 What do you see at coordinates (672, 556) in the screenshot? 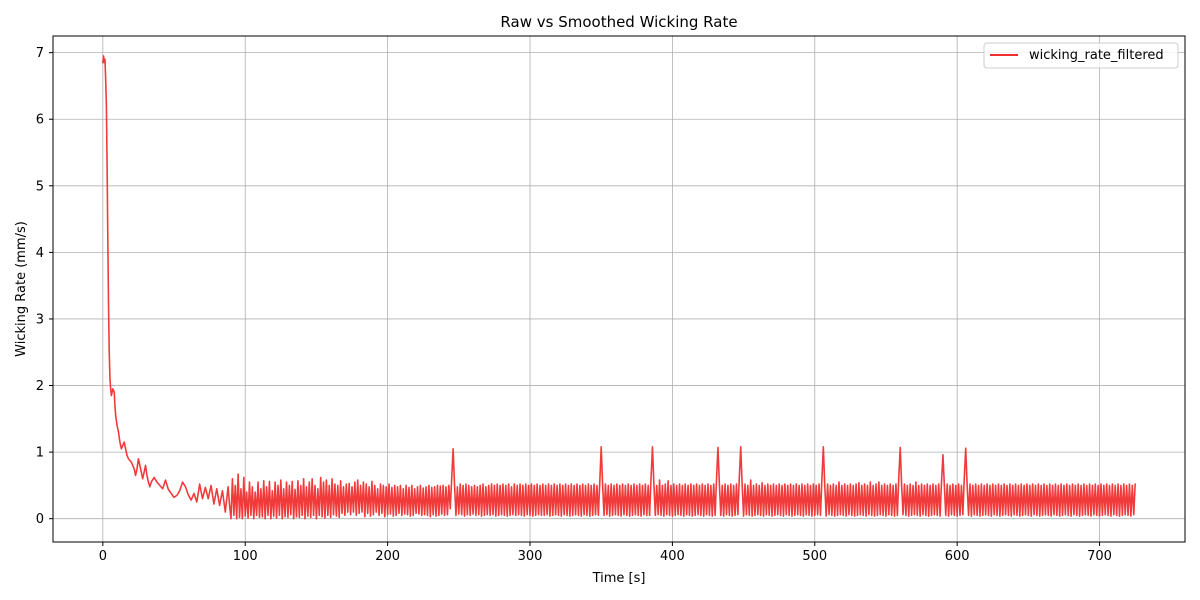
I see `x-tick-label: 400` at bounding box center [672, 556].